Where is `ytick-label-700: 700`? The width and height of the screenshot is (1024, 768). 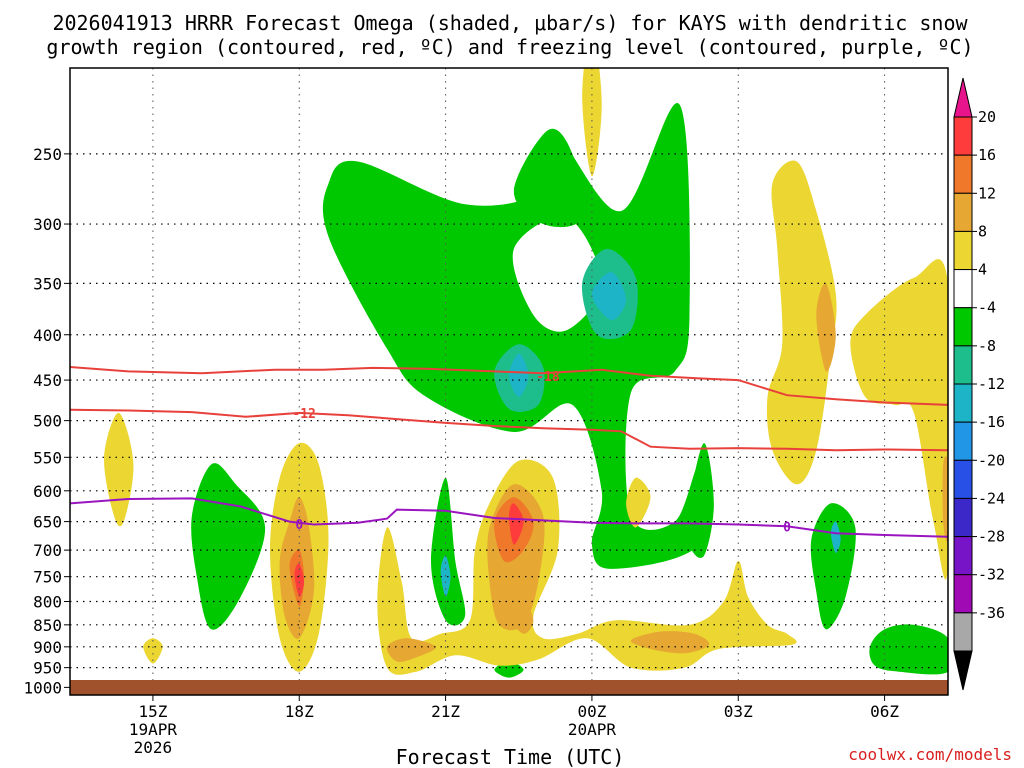 ytick-label-700: 700 is located at coordinates (47, 550).